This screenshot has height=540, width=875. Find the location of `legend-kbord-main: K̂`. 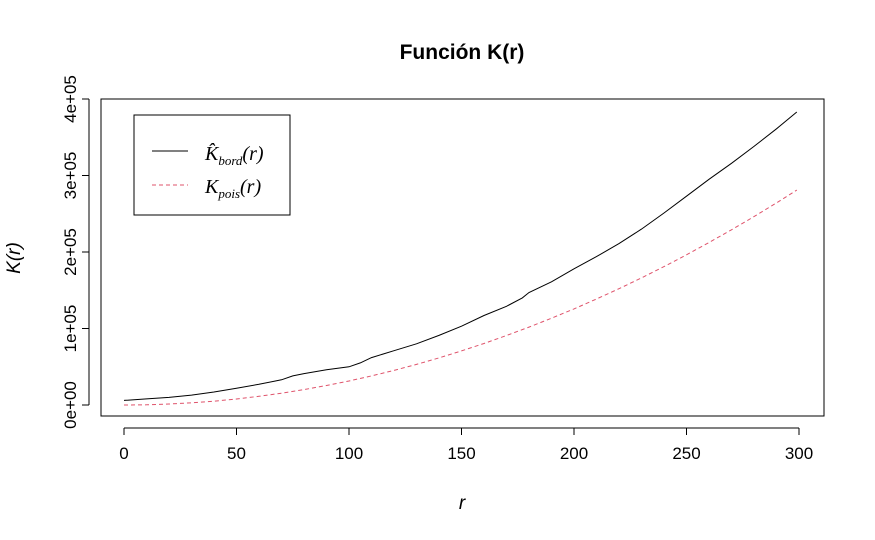

legend-kbord-main: K̂ is located at coordinates (212, 153).